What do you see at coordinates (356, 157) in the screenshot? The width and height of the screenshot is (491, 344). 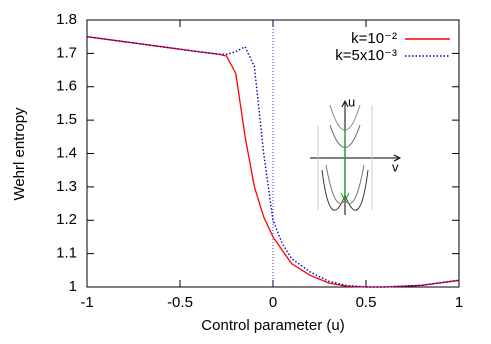 I see `inset-diagram` at bounding box center [356, 157].